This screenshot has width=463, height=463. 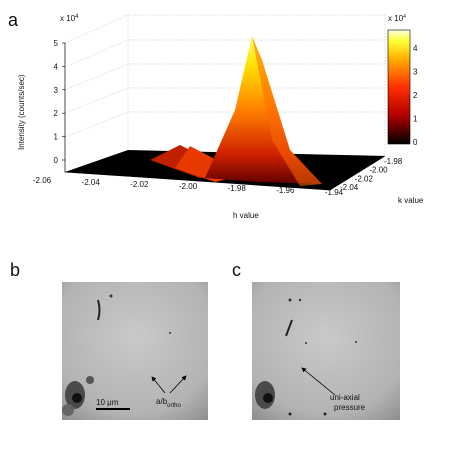 I want to click on micrograph-c, so click(x=326, y=351).